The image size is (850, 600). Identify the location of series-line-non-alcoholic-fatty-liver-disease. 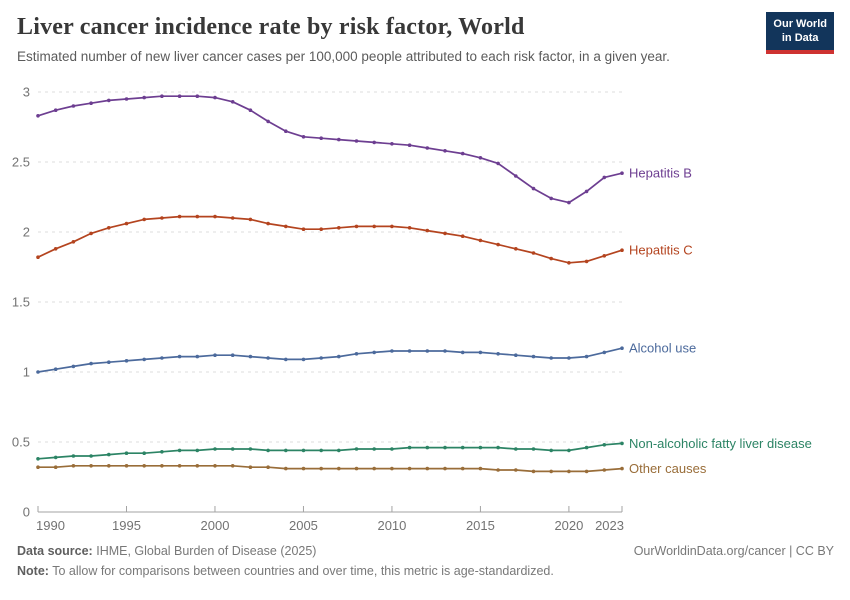
(330, 451).